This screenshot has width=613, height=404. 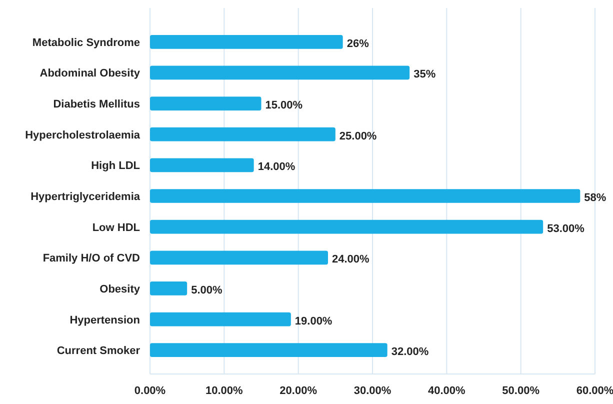 I want to click on x-tick-label: 10.00%, so click(x=225, y=391).